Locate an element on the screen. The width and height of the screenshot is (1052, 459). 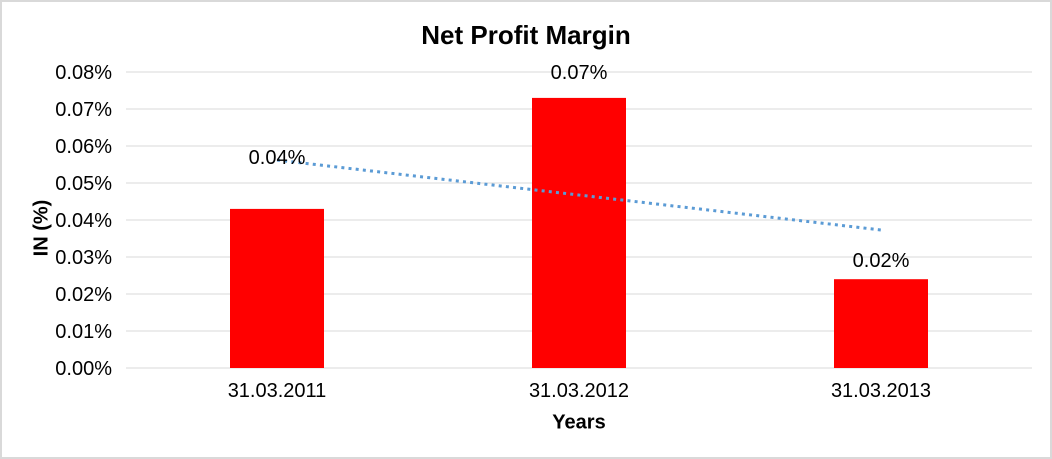
bar-data-label: 0.07% is located at coordinates (579, 73).